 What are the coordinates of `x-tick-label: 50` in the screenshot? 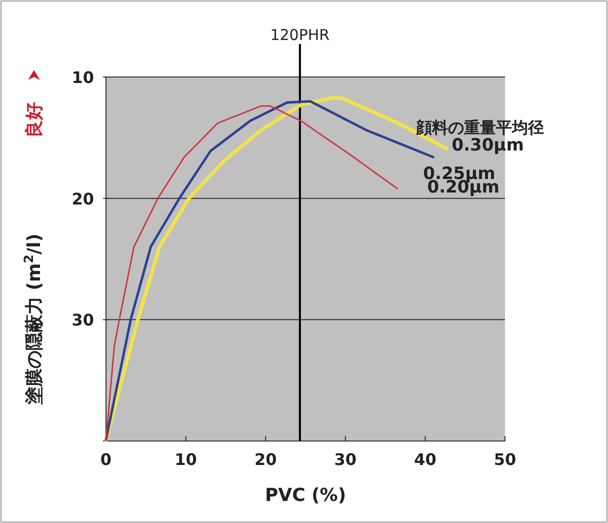 It's located at (505, 459).